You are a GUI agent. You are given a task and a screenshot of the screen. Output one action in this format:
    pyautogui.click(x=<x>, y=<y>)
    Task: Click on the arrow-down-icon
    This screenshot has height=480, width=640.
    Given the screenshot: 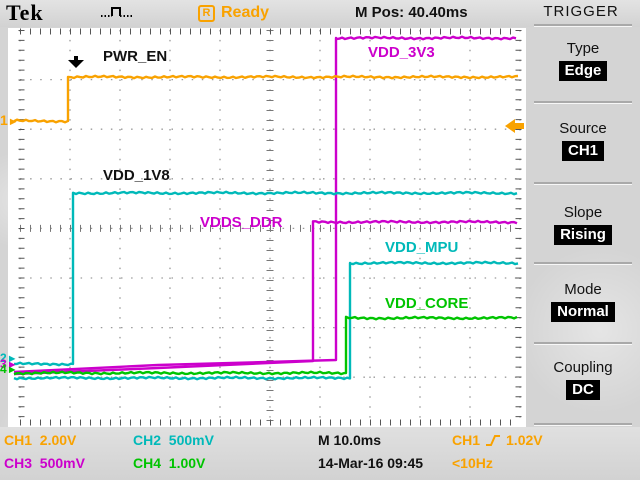 What is the action you would take?
    pyautogui.click(x=76, y=64)
    